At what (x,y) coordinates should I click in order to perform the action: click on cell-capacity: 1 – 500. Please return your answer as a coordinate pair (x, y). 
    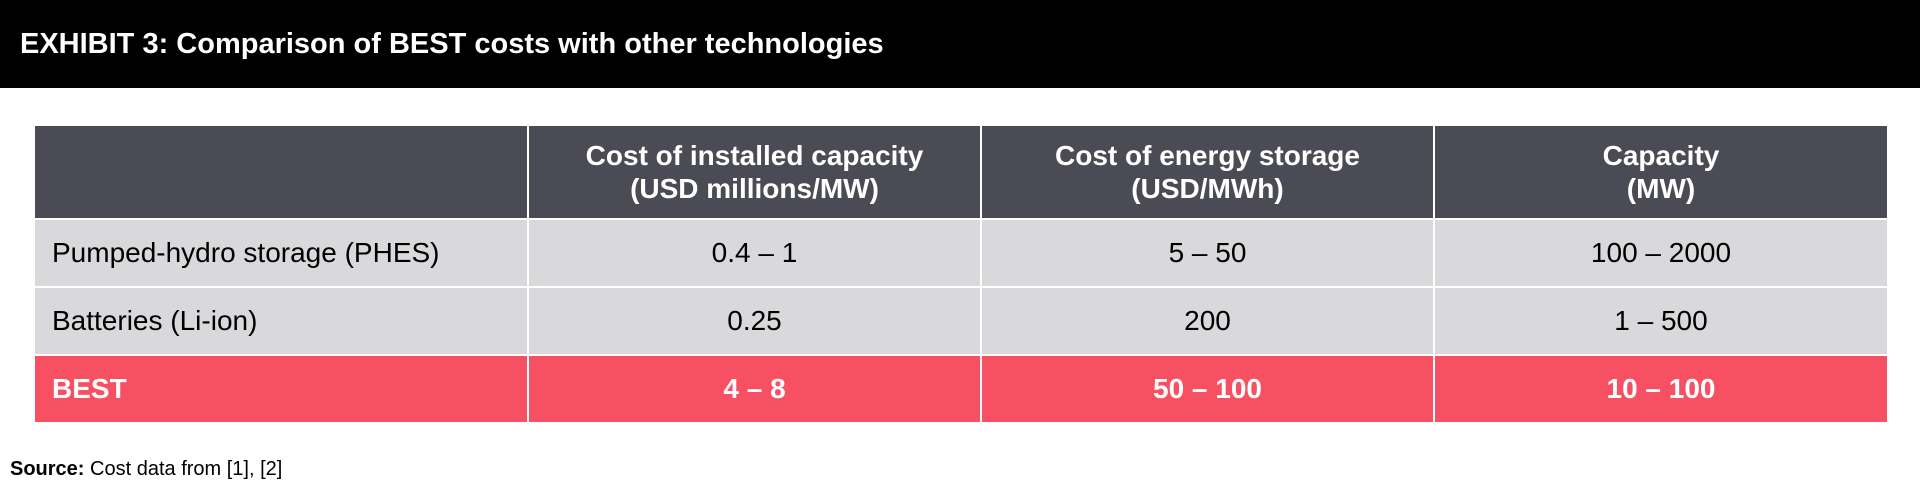
    Looking at the image, I should click on (1661, 321).